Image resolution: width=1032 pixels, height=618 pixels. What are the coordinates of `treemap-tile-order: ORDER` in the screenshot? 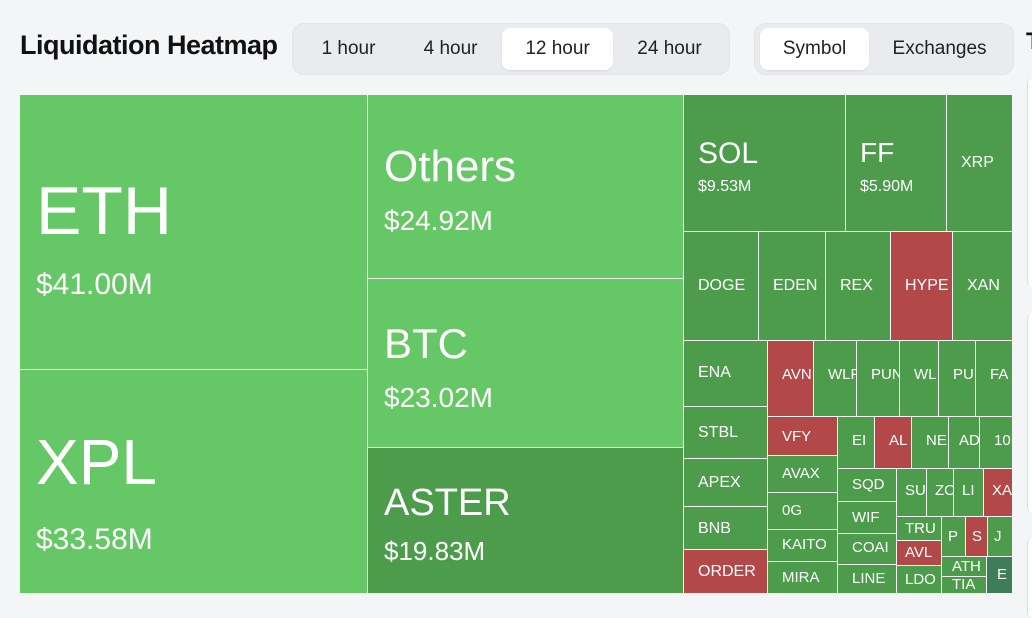 It's located at (726, 572).